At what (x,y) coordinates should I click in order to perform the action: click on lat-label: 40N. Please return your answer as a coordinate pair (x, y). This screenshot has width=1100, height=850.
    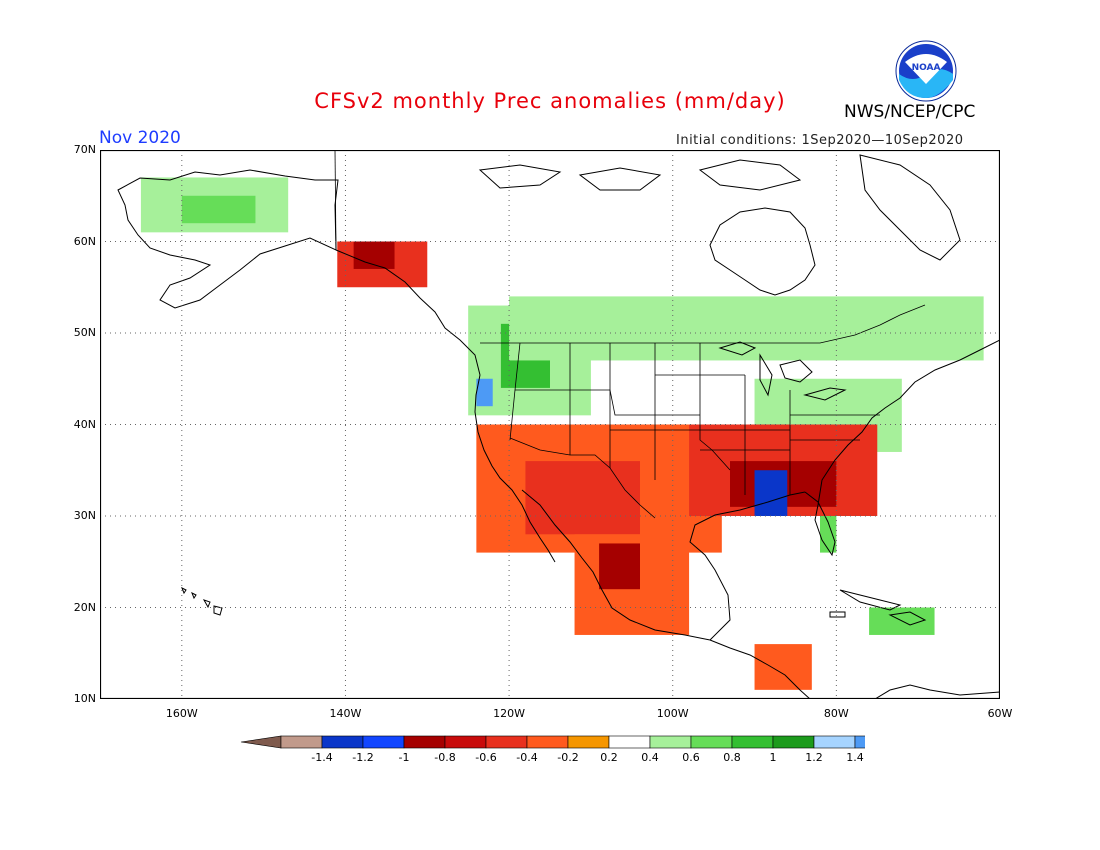
    Looking at the image, I should click on (84, 424).